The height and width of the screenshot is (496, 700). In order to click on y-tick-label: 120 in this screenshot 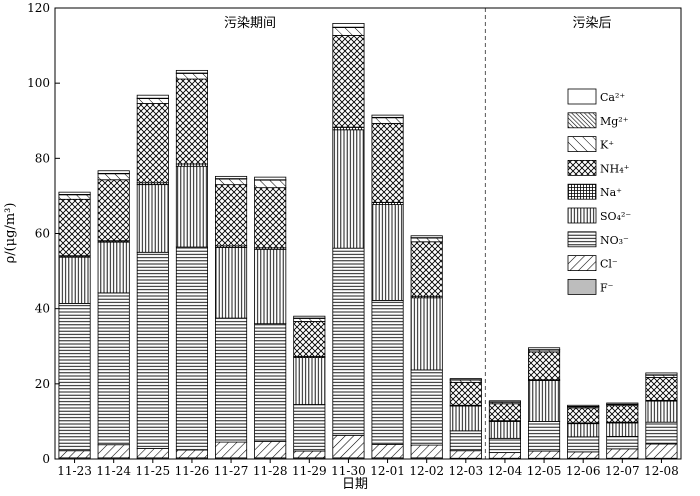, I will do `click(38, 8)`.